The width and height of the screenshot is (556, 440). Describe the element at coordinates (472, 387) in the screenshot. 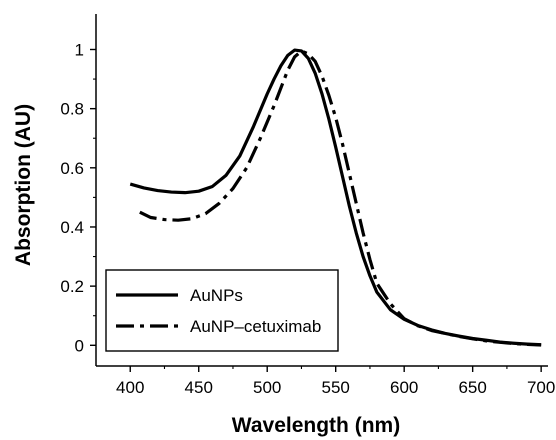

I see `x-tick-label: 650` at that location.